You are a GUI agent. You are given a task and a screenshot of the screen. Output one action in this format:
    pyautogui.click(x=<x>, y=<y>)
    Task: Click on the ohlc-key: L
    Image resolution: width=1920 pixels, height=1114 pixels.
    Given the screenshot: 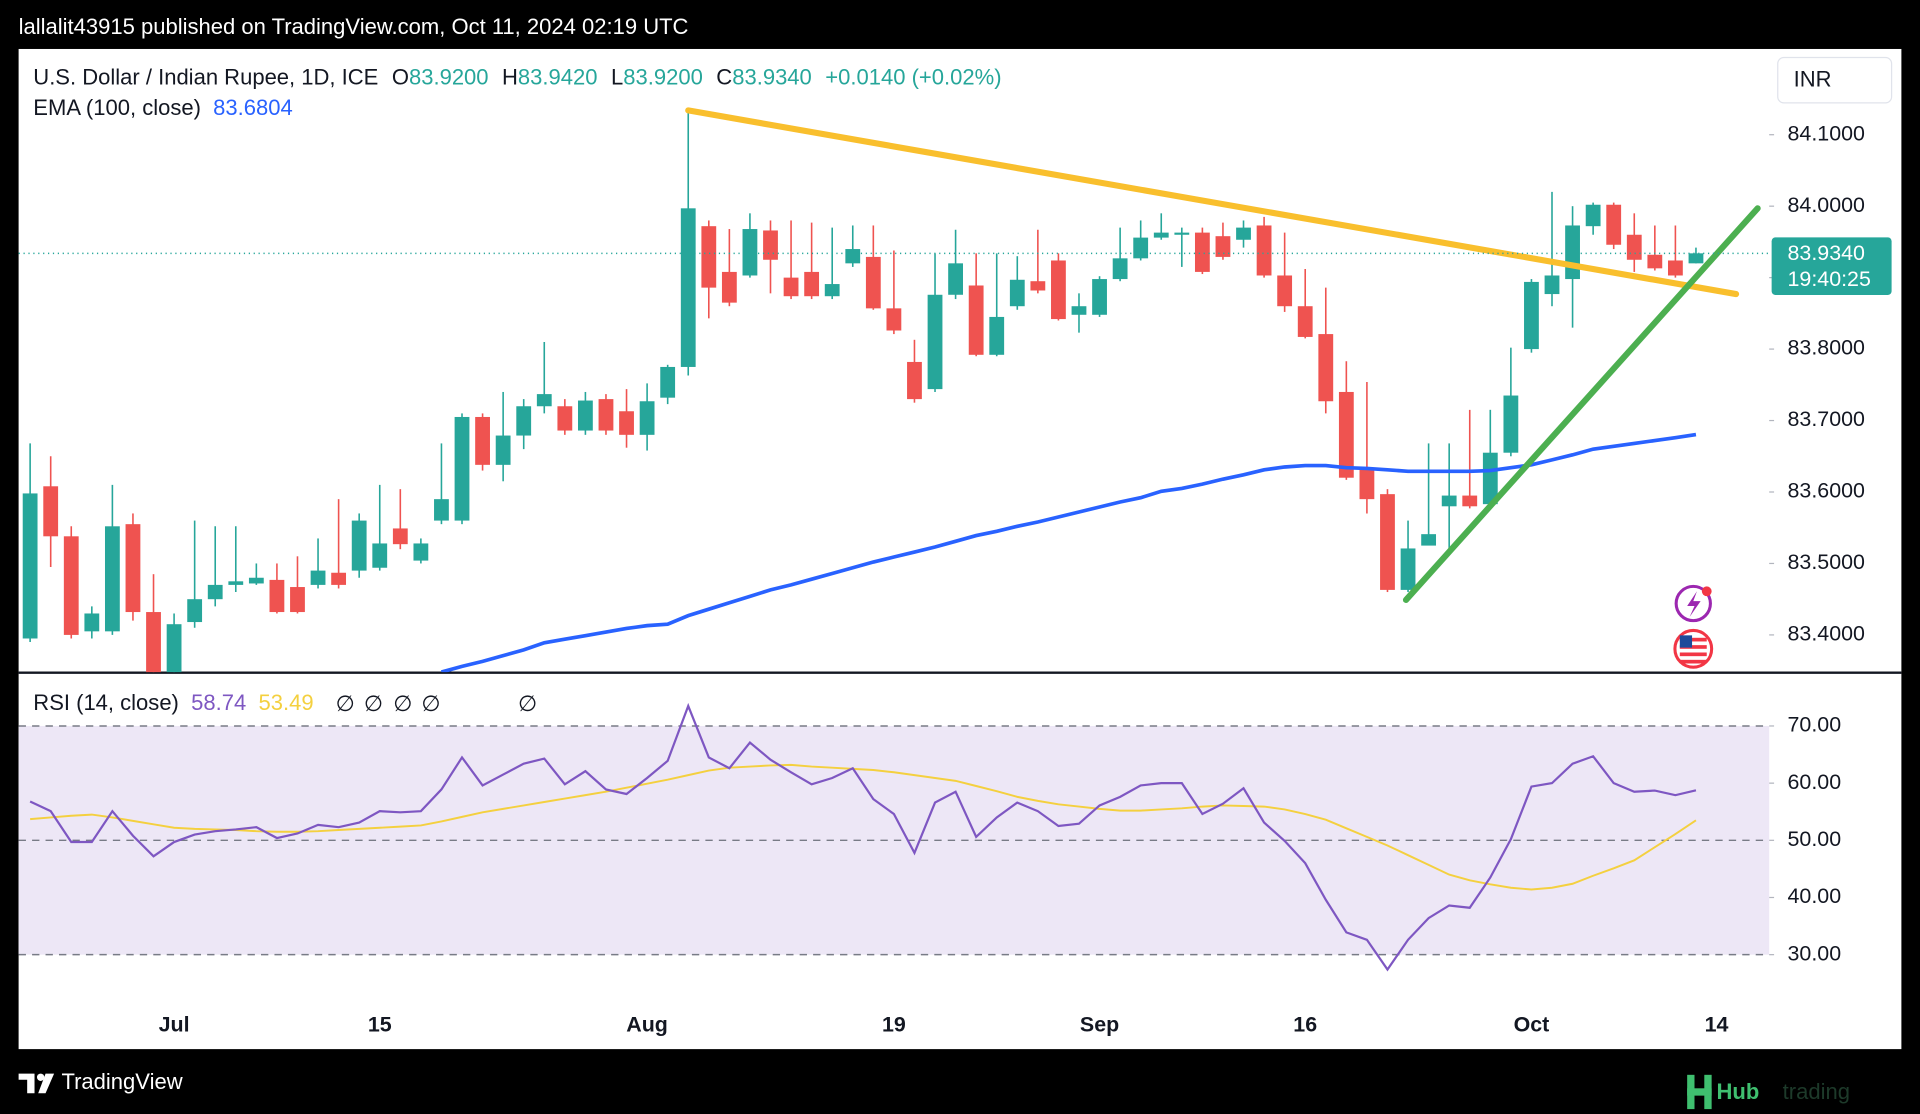 What is the action you would take?
    pyautogui.click(x=617, y=76)
    